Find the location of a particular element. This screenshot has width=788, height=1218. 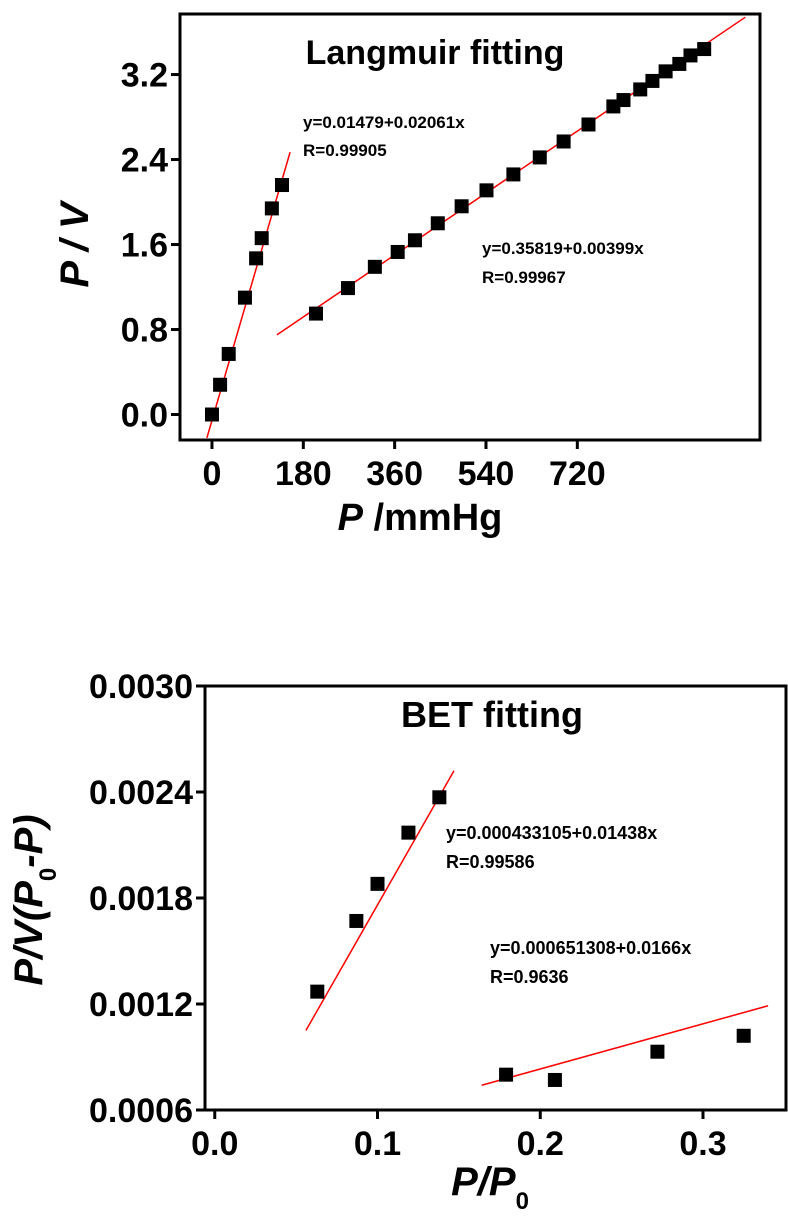

axis-label-part: P is located at coordinates (351, 518).